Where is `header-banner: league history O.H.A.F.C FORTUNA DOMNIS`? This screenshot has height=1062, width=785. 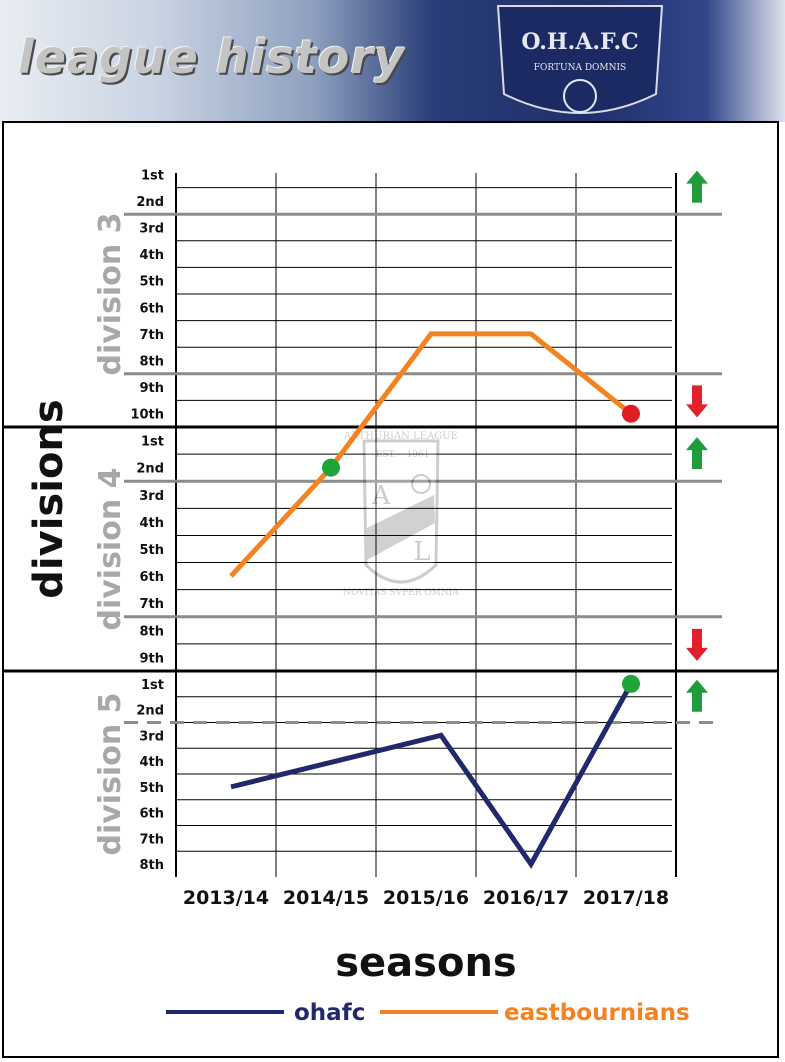 header-banner: league history O.H.A.F.C FORTUNA DOMNIS is located at coordinates (392, 61).